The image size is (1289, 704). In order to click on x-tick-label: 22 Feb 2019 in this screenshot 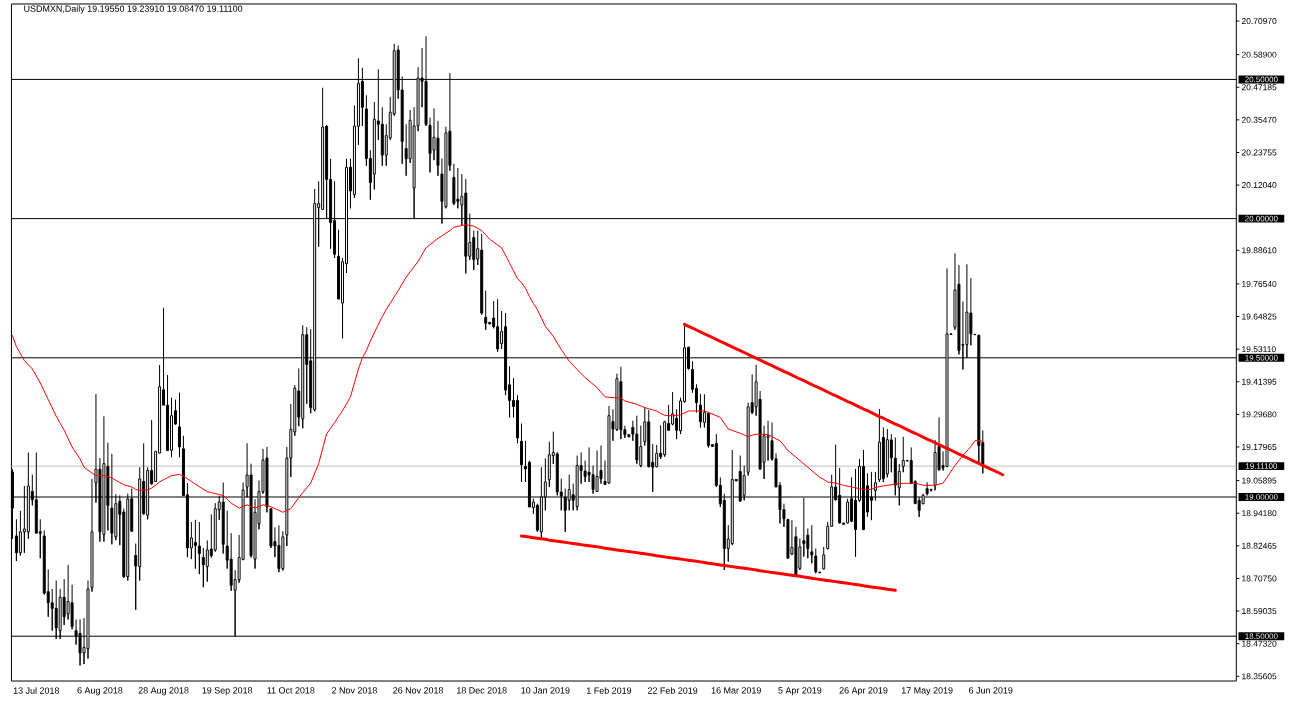, I will do `click(672, 690)`.